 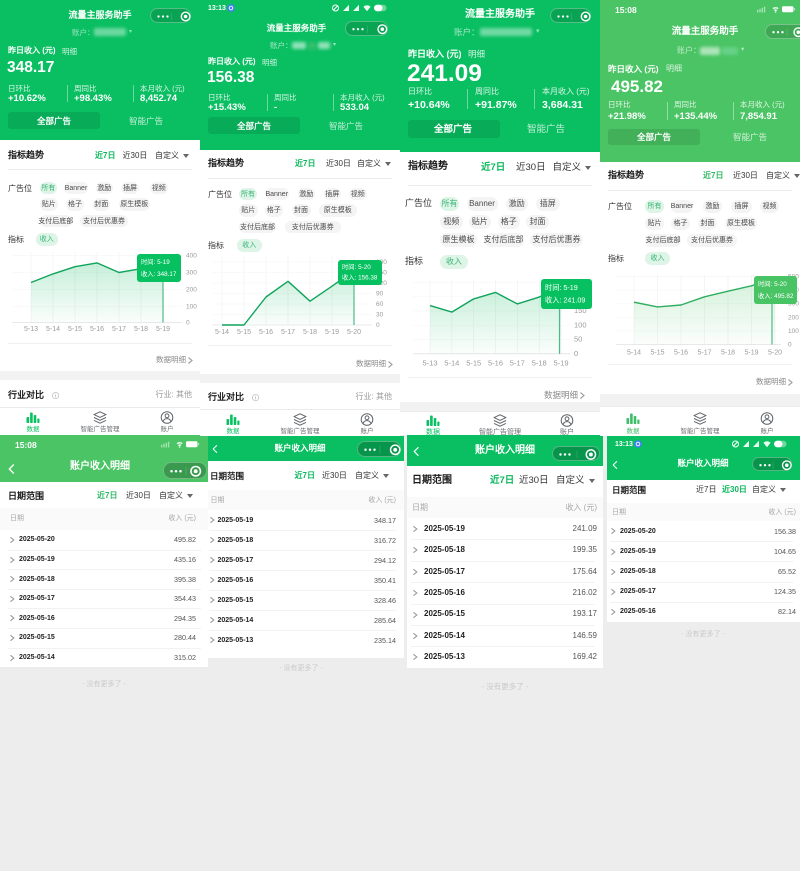 What do you see at coordinates (191, 256) in the screenshot?
I see `svg-text: 400` at bounding box center [191, 256].